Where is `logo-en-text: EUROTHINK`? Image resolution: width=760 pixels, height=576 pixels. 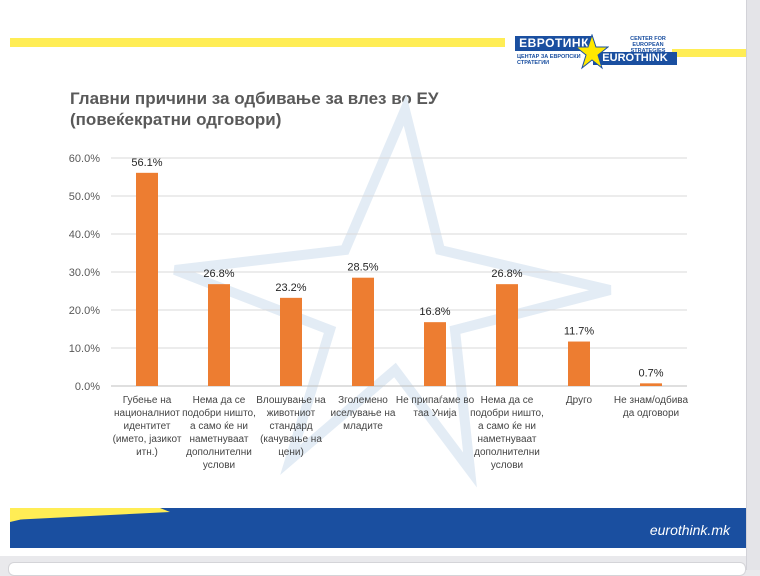 logo-en-text: EUROTHINK is located at coordinates (635, 58).